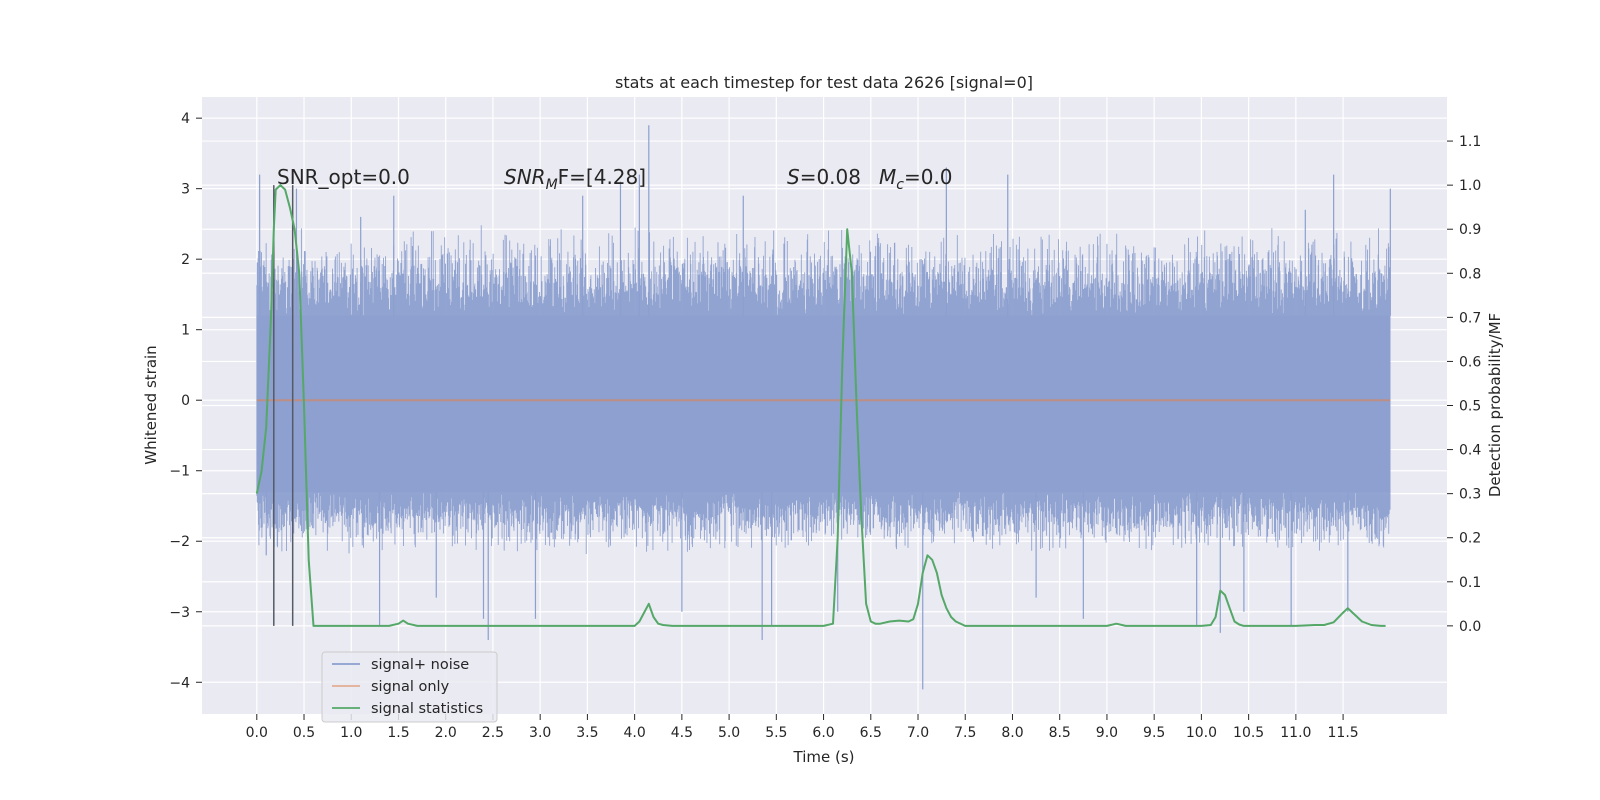  What do you see at coordinates (427, 709) in the screenshot?
I see `legend-label-signal-statistics: signal statistics` at bounding box center [427, 709].